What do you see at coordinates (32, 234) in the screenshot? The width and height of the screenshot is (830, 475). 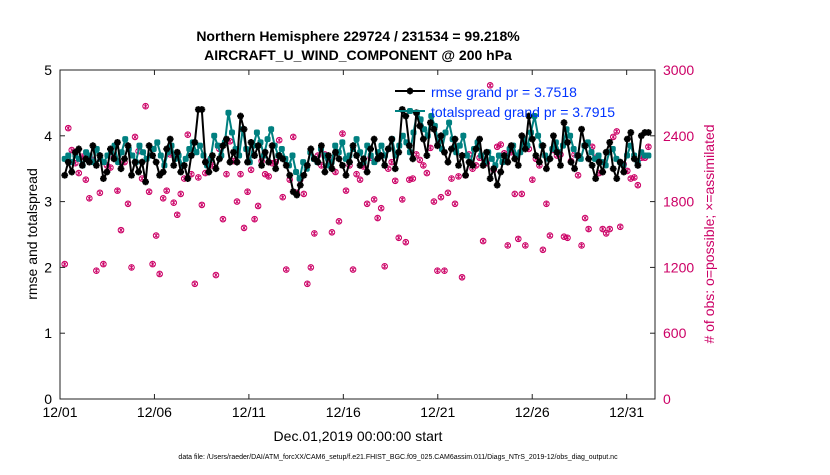 I see `y-left-axis-label: rmse and totalspread` at bounding box center [32, 234].